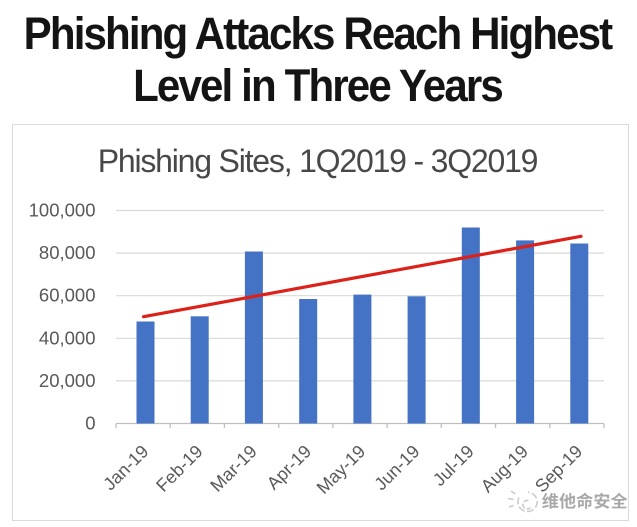 Image resolution: width=637 pixels, height=527 pixels. Describe the element at coordinates (179, 468) in the screenshot. I see `svg-text: Feb-19` at that location.